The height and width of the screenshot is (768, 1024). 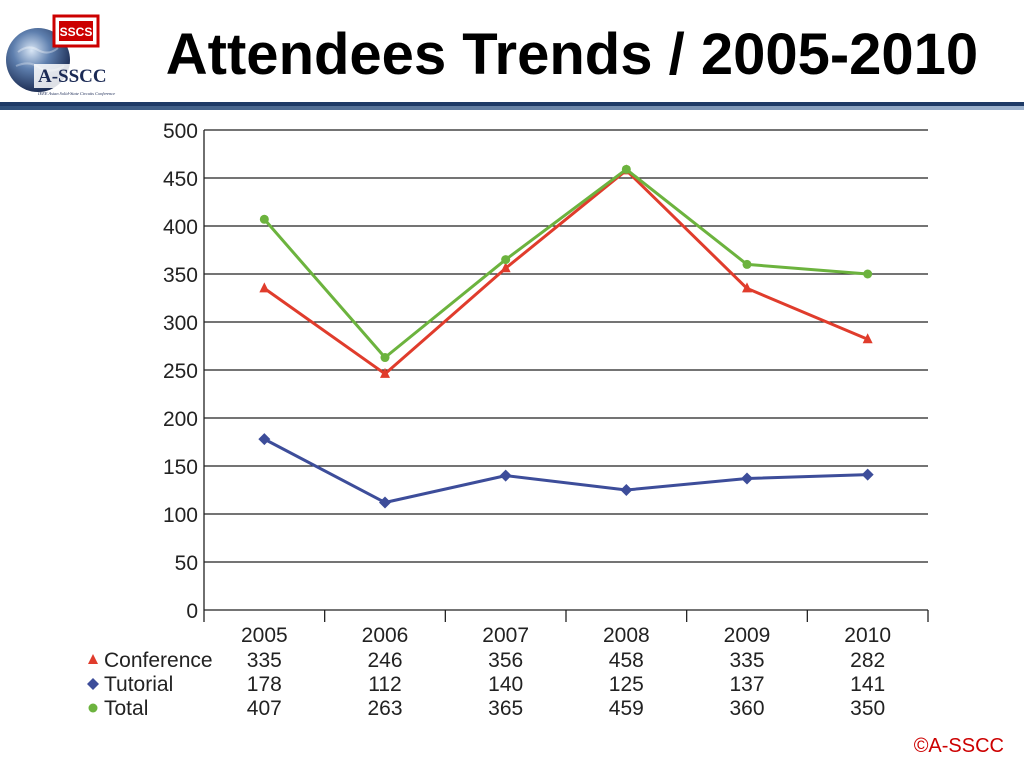 I want to click on table-value-total: 365, so click(x=505, y=708).